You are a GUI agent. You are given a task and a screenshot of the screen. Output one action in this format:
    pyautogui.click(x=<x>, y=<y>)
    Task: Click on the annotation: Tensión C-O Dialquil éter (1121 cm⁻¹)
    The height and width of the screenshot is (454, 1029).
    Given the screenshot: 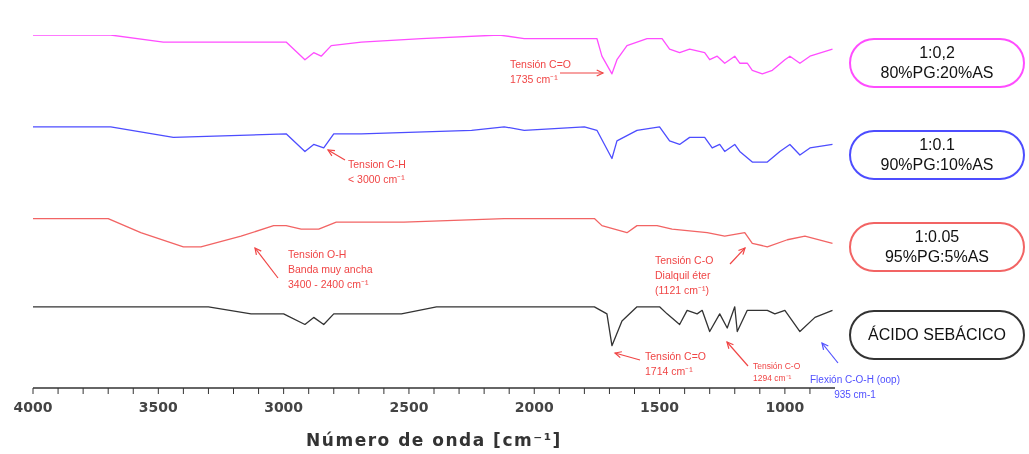 What is the action you would take?
    pyautogui.click(x=684, y=275)
    